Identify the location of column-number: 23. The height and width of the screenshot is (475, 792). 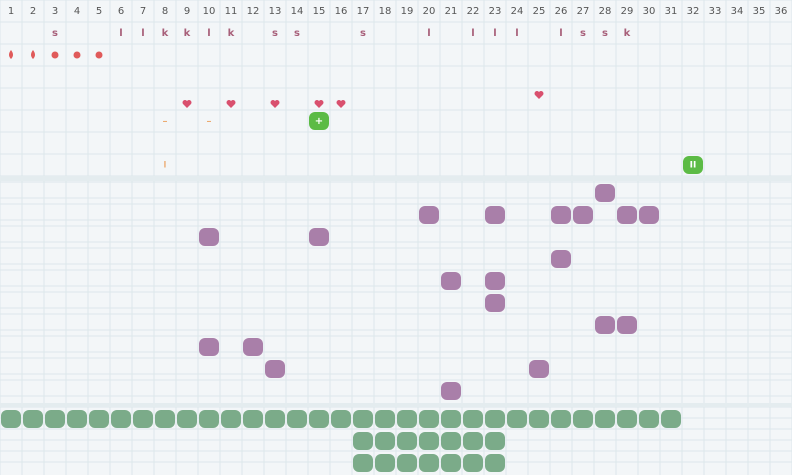
(495, 11).